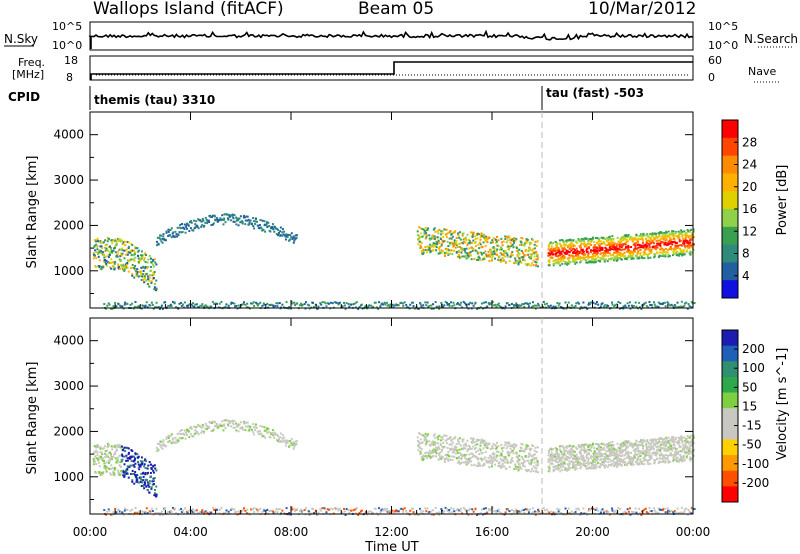 The image size is (800, 554). Describe the element at coordinates (188, 9) in the screenshot. I see `site-title: Wallops Island (fitACF)` at that location.